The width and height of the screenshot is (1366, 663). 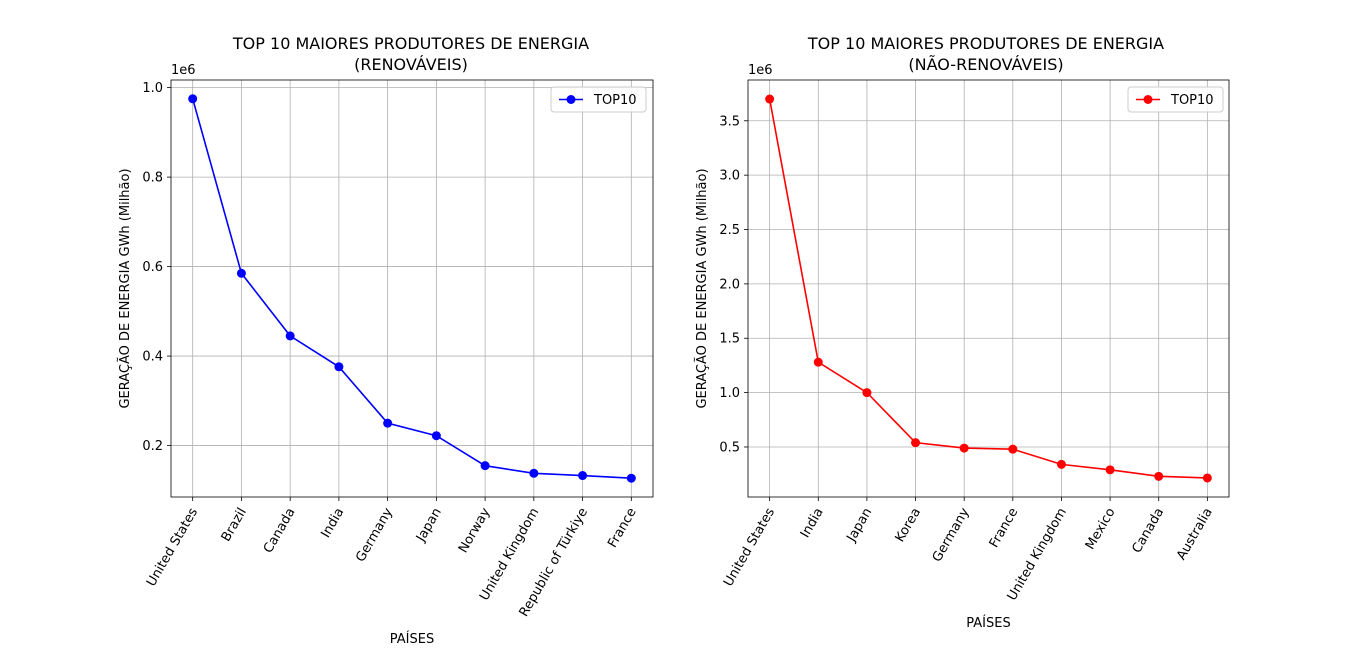 What do you see at coordinates (729, 176) in the screenshot?
I see `y-tick-label: 3.0` at bounding box center [729, 176].